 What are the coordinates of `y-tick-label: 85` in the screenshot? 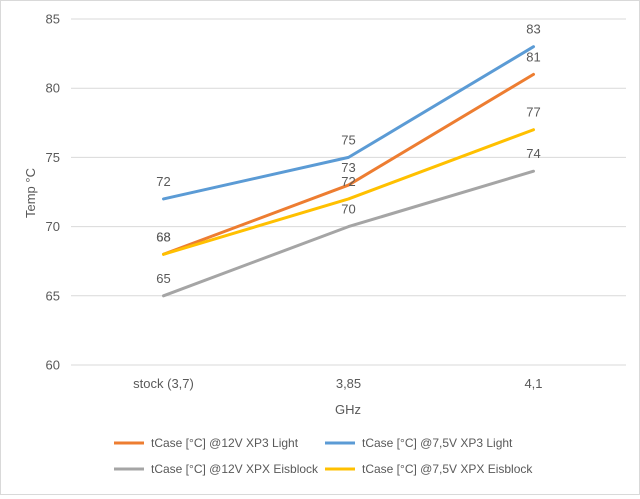 It's located at (53, 19).